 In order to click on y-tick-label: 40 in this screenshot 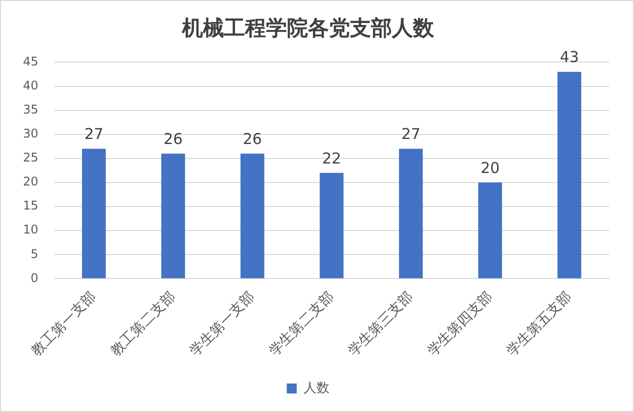, I will do `click(30, 85)`.